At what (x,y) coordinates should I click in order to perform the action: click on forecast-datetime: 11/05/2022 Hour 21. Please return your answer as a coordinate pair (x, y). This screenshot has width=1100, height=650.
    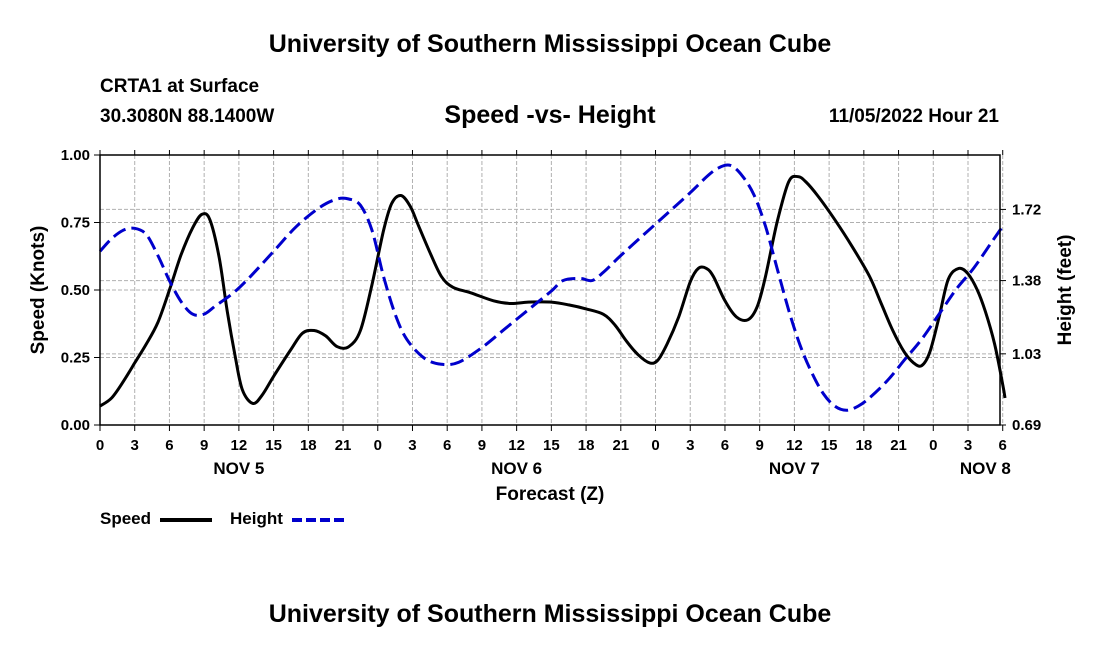
    Looking at the image, I should click on (913, 116).